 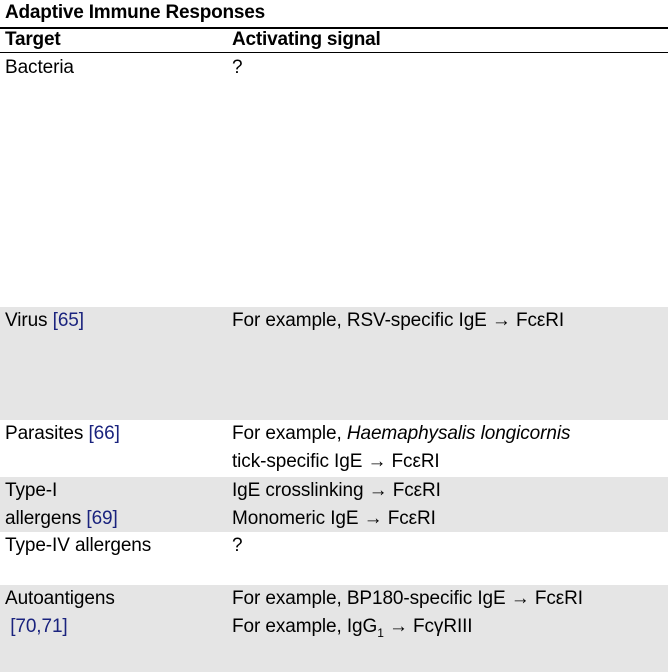 What do you see at coordinates (61, 504) in the screenshot?
I see `row-target: Type-I allergens [69]` at bounding box center [61, 504].